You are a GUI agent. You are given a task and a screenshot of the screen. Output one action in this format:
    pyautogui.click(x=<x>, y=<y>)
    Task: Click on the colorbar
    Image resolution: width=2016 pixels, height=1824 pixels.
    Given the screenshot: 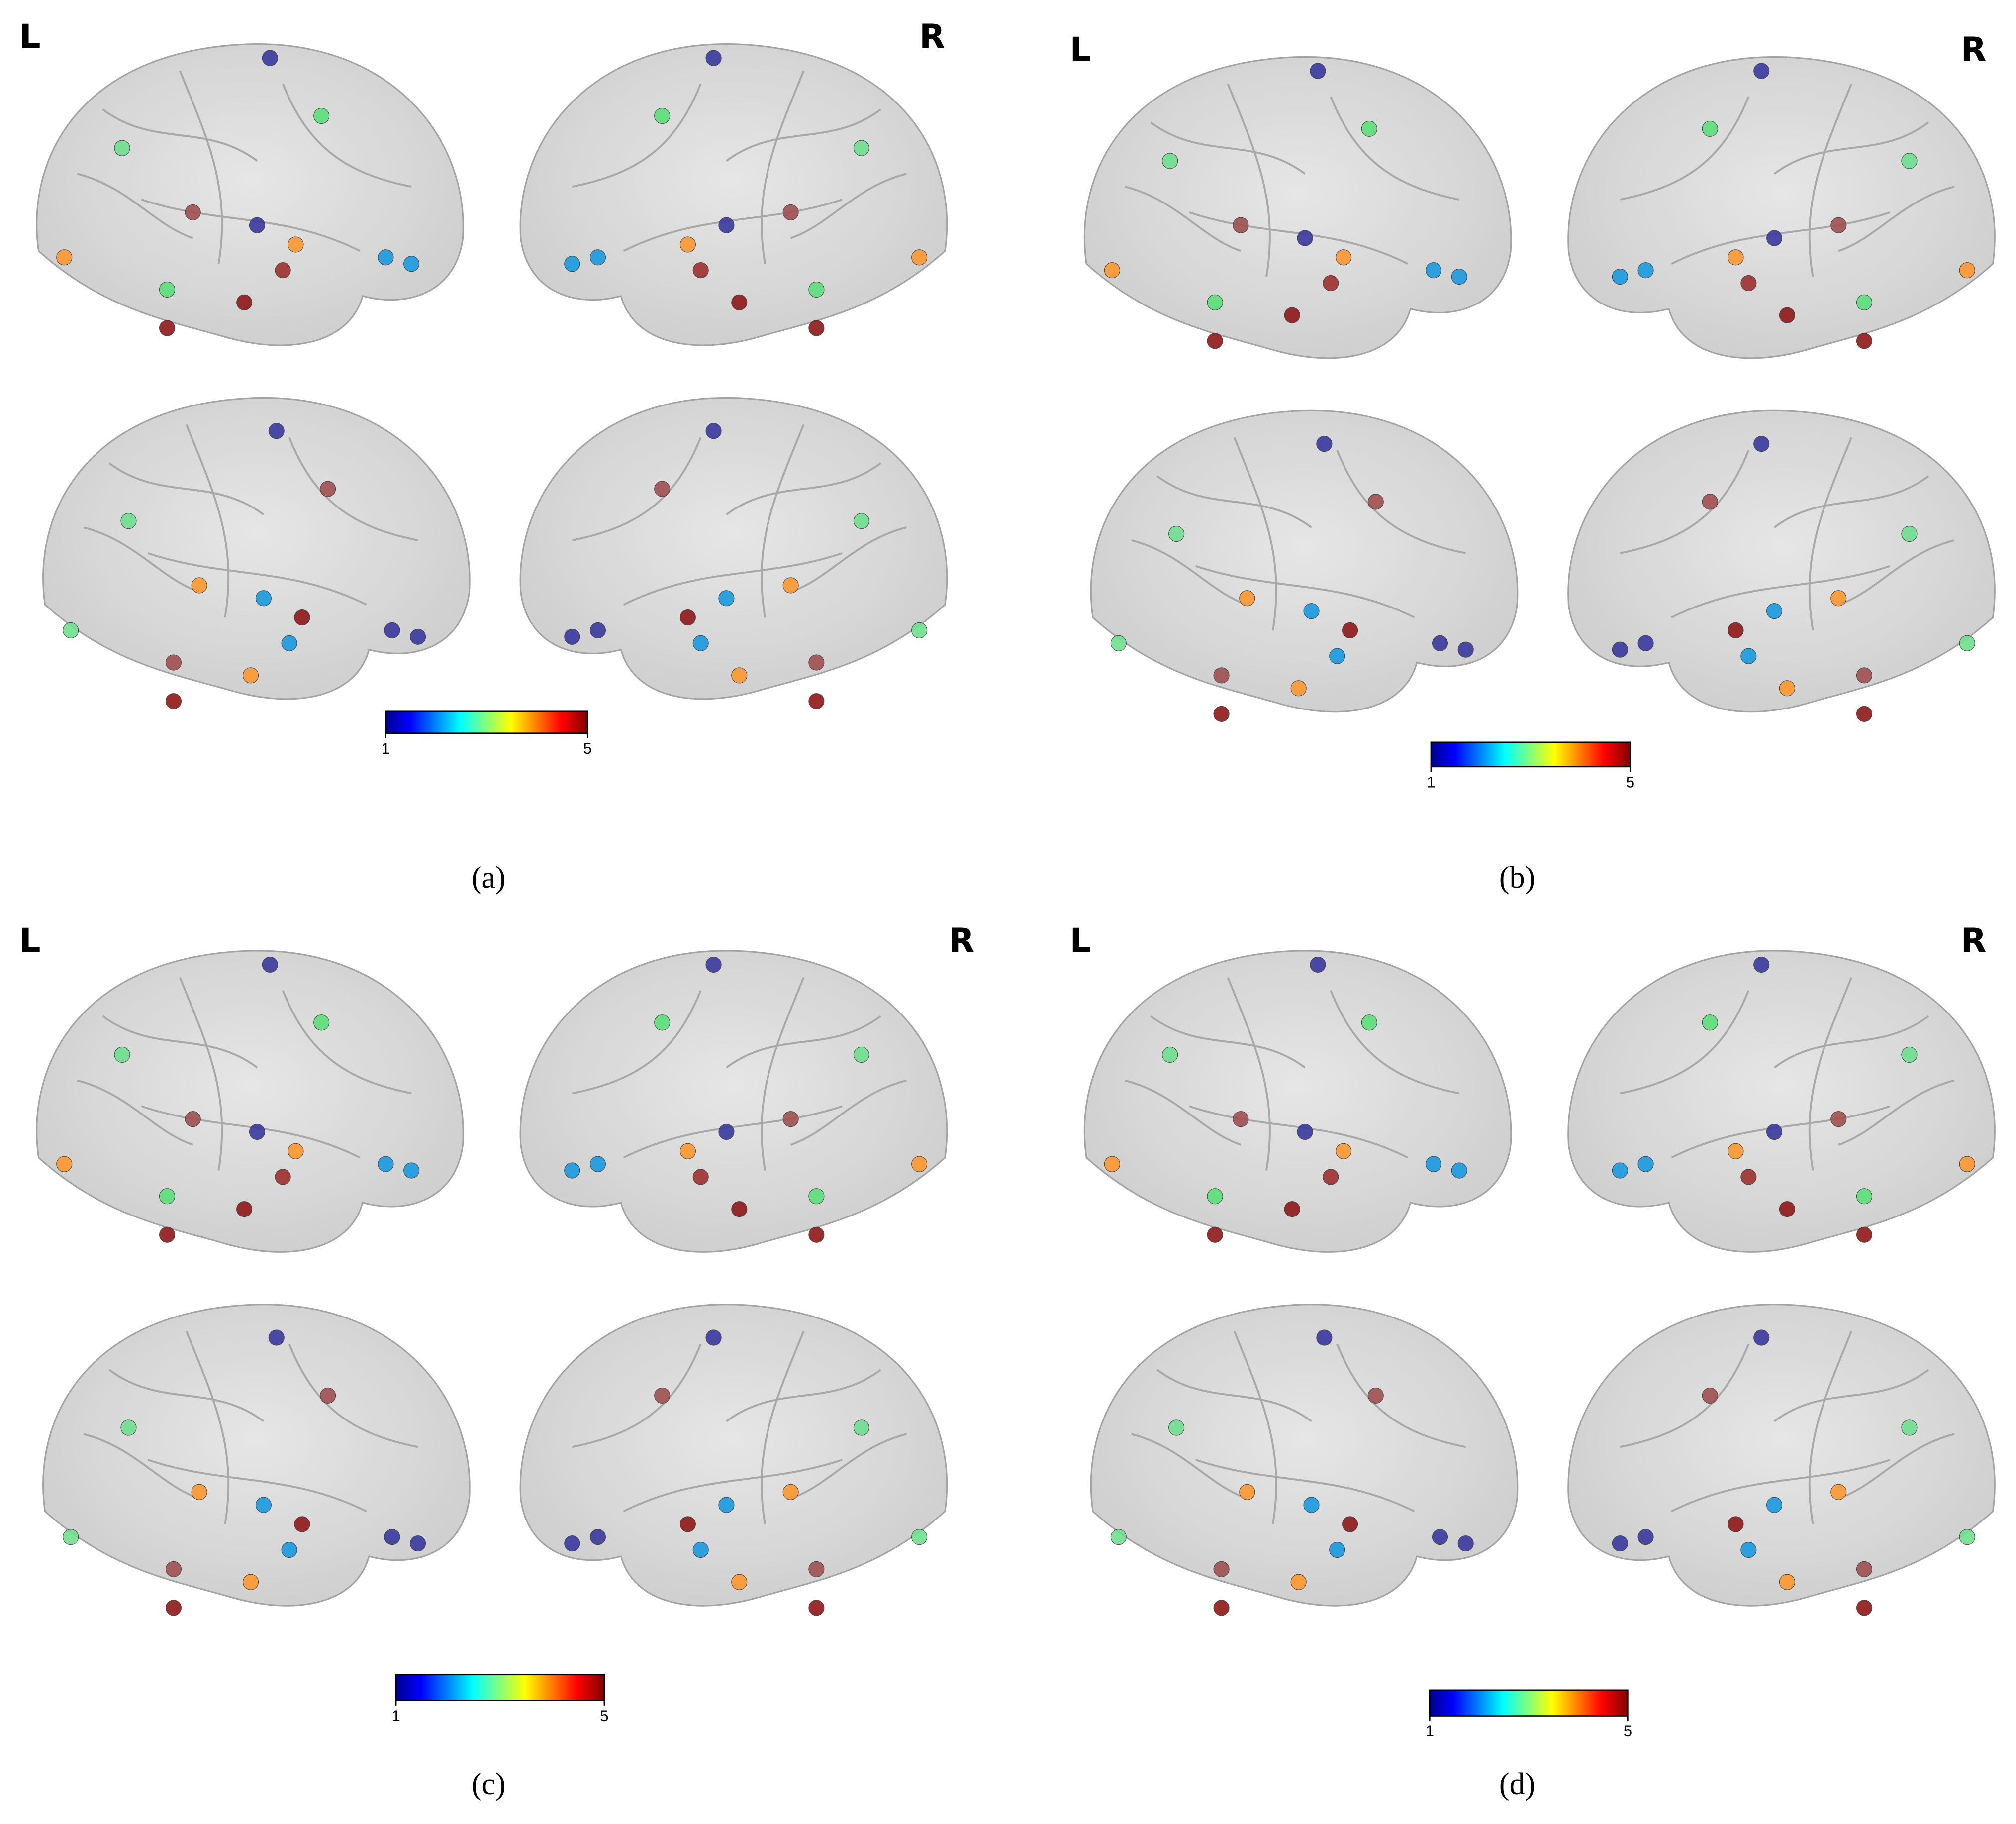 What is the action you would take?
    pyautogui.click(x=486, y=722)
    